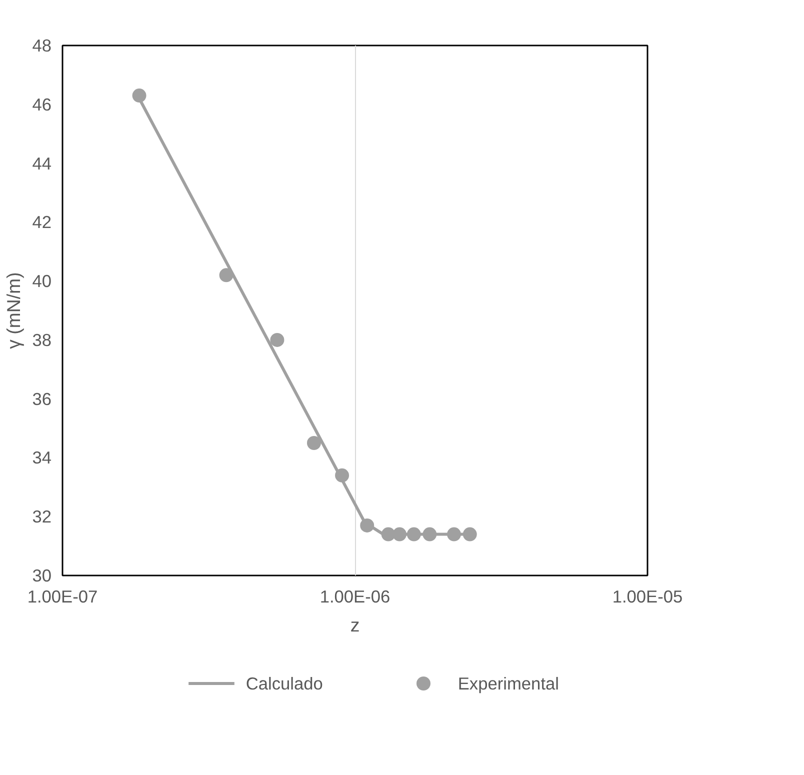  Describe the element at coordinates (284, 684) in the screenshot. I see `legend-label: Calculado` at that location.